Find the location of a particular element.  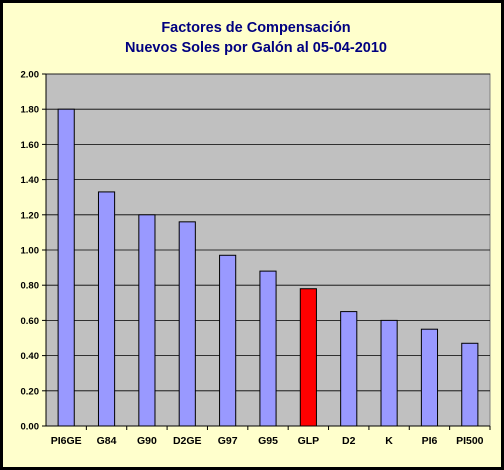

x-tick-label: G97 is located at coordinates (228, 441).